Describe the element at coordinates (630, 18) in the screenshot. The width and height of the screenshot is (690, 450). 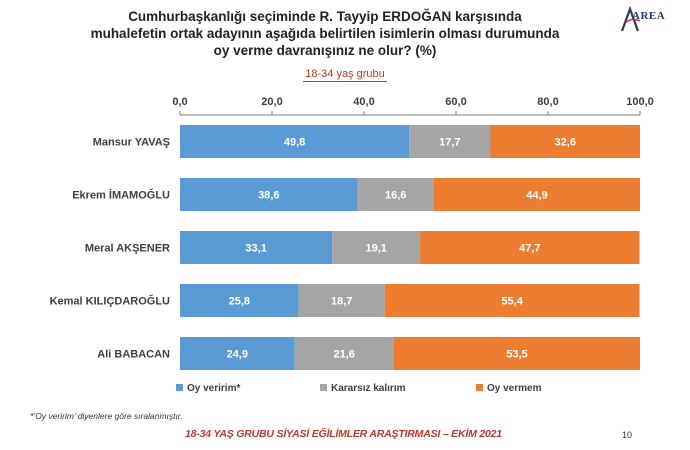
I see `area-logo` at that location.